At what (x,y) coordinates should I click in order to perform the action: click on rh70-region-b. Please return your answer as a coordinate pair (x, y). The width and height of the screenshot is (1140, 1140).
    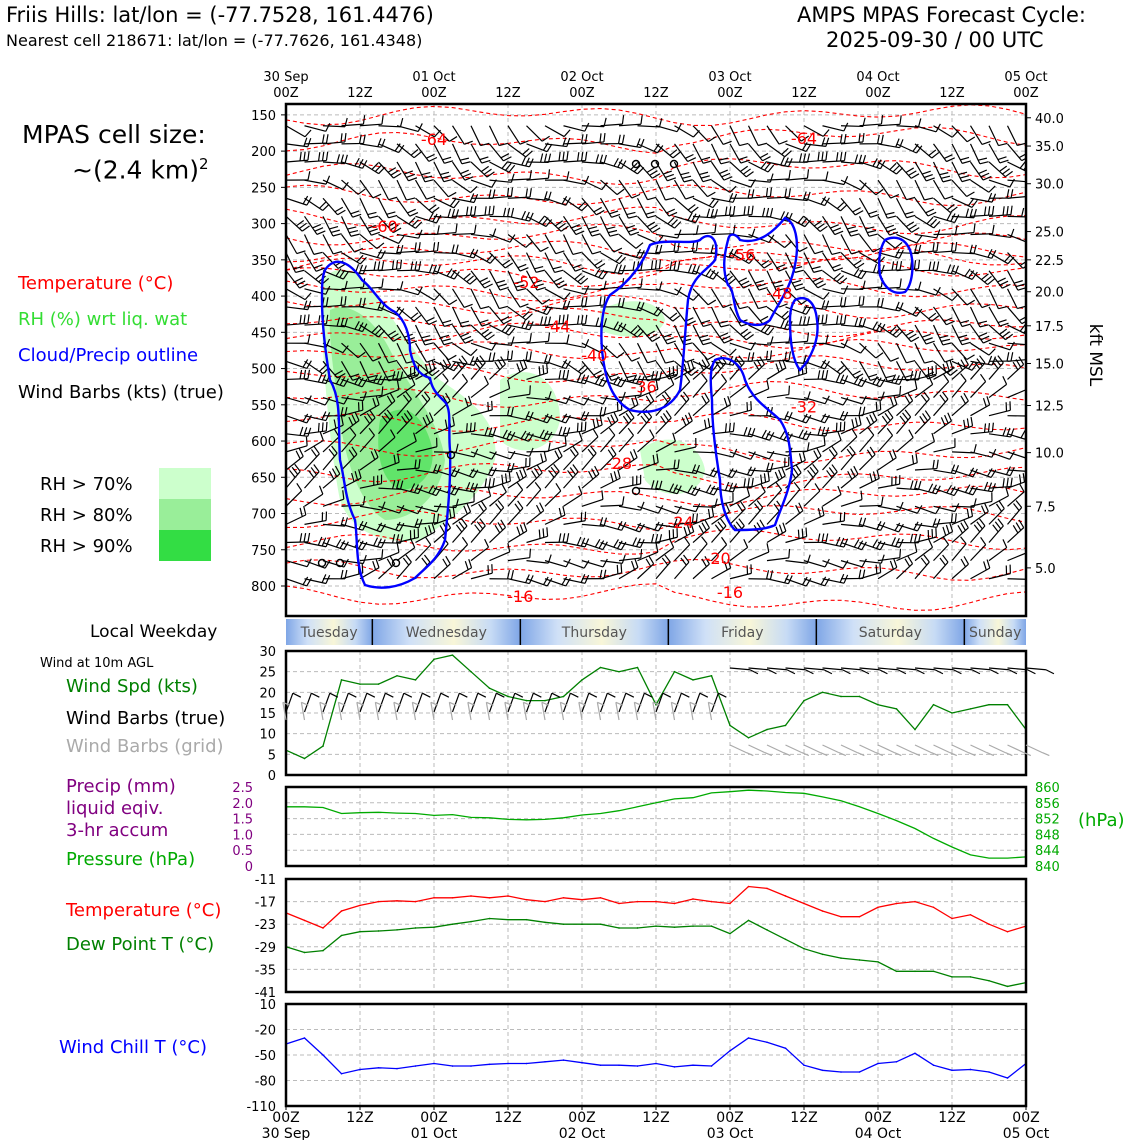
    Looking at the image, I should click on (530, 411).